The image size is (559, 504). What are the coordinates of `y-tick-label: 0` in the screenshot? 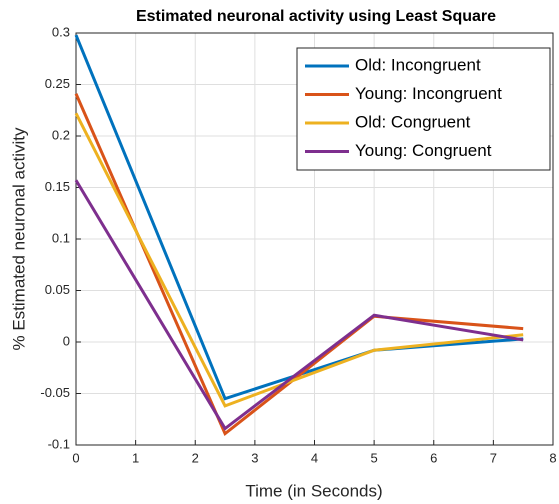 It's located at (66, 340).